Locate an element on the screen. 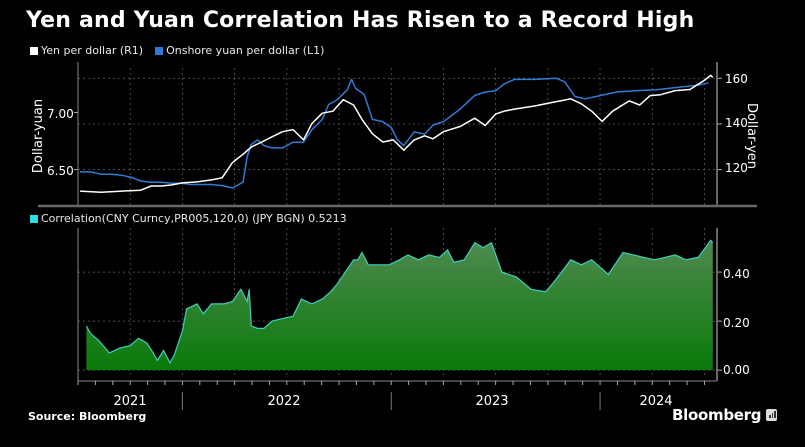 The width and height of the screenshot is (805, 447). corr-tick-label: 0.20 is located at coordinates (736, 323).